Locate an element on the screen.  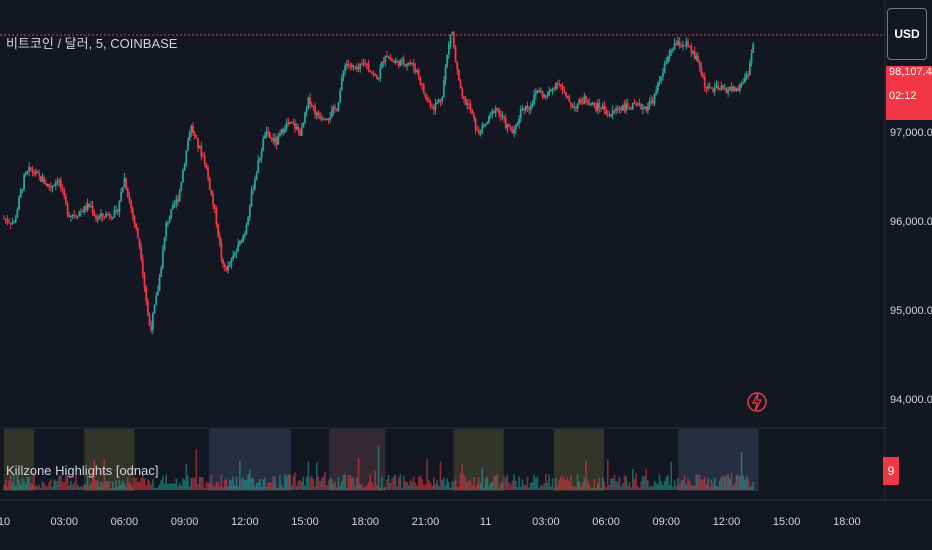
lightning-bolt-icon is located at coordinates (757, 402).